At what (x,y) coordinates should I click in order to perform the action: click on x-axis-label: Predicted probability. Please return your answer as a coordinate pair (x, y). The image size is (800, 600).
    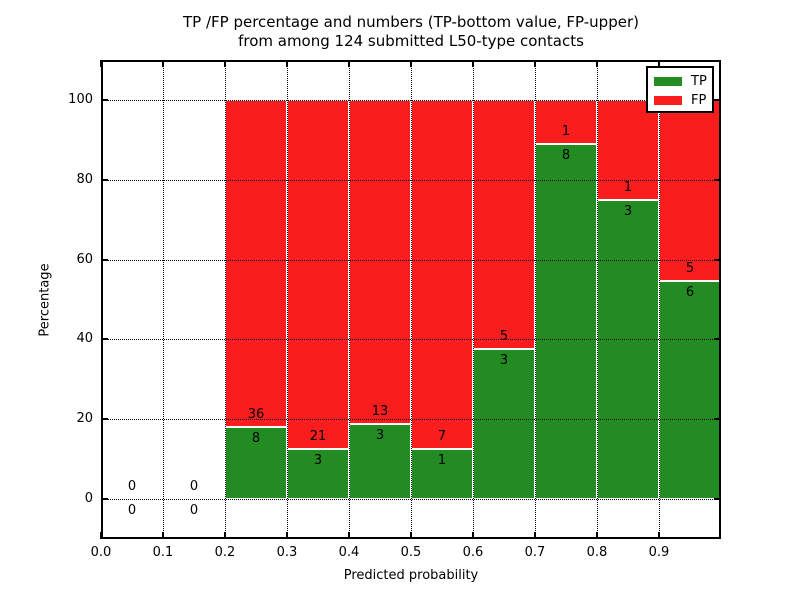
    Looking at the image, I should click on (411, 575).